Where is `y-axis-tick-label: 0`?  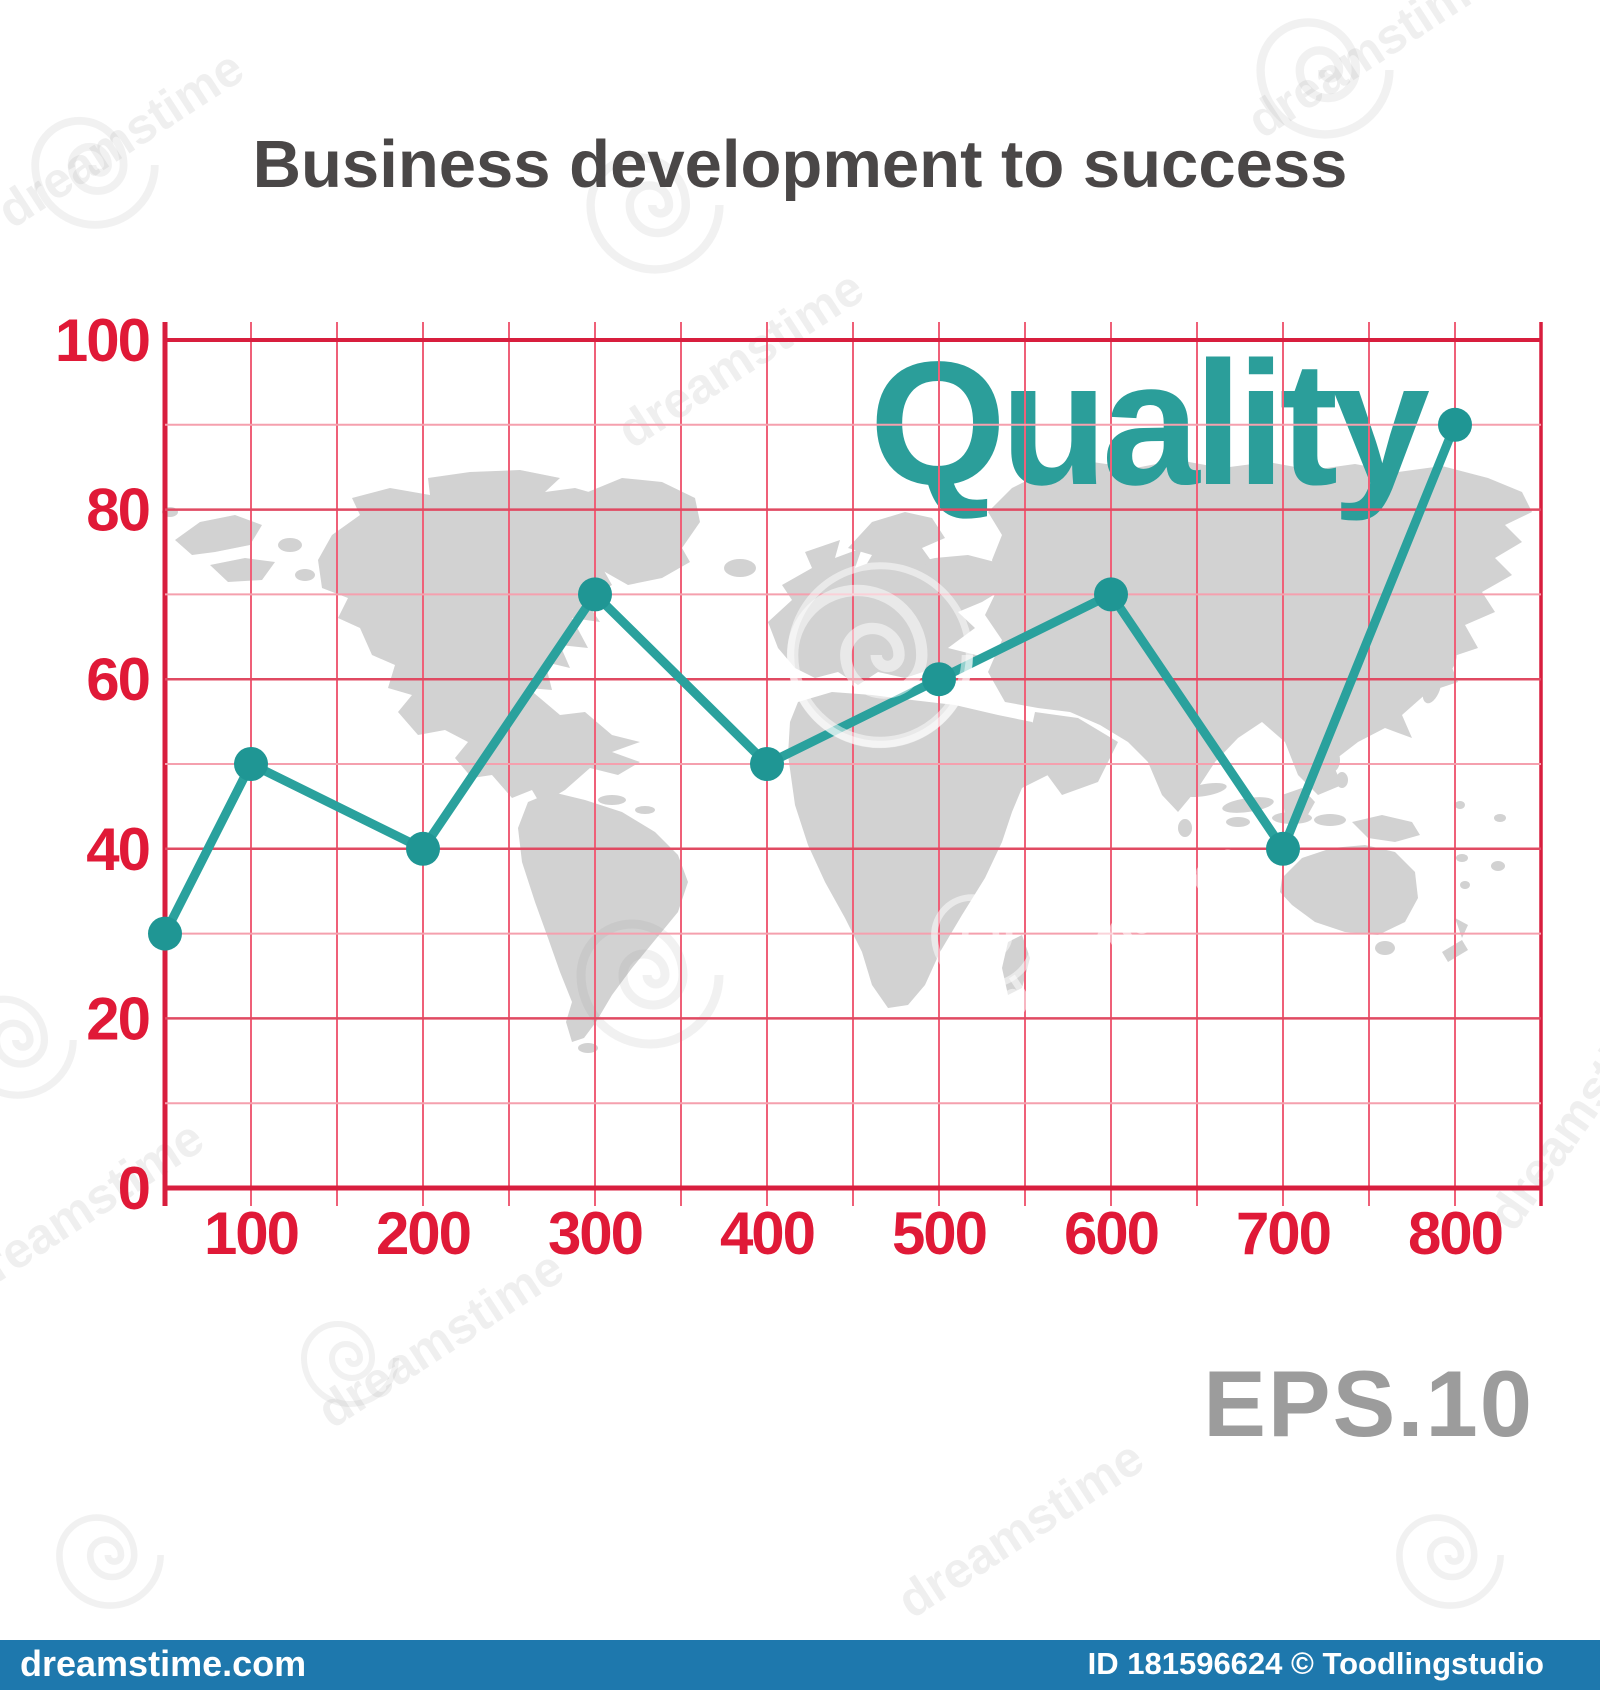 y-axis-tick-label: 0 is located at coordinates (133, 1188).